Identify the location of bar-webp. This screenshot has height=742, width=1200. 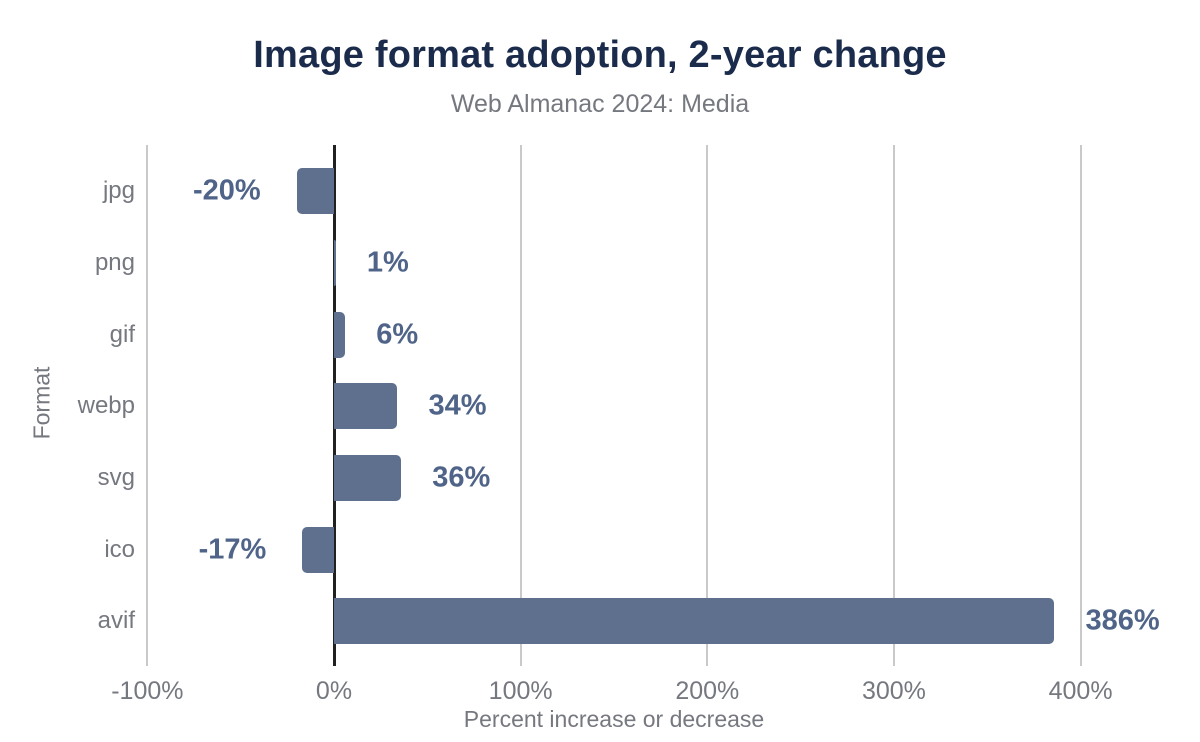
(366, 406).